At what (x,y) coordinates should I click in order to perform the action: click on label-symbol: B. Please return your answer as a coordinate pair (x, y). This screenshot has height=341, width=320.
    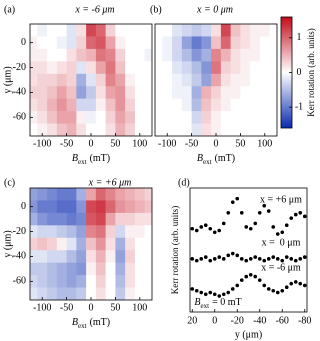
    Looking at the image, I should click on (75, 158).